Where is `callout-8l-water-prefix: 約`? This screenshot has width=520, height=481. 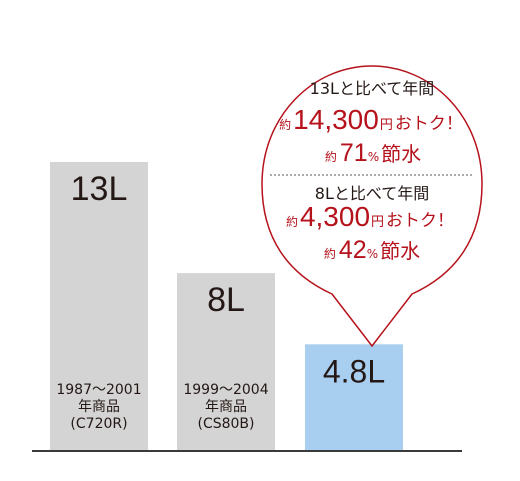 callout-8l-water-prefix: 約 is located at coordinates (330, 253).